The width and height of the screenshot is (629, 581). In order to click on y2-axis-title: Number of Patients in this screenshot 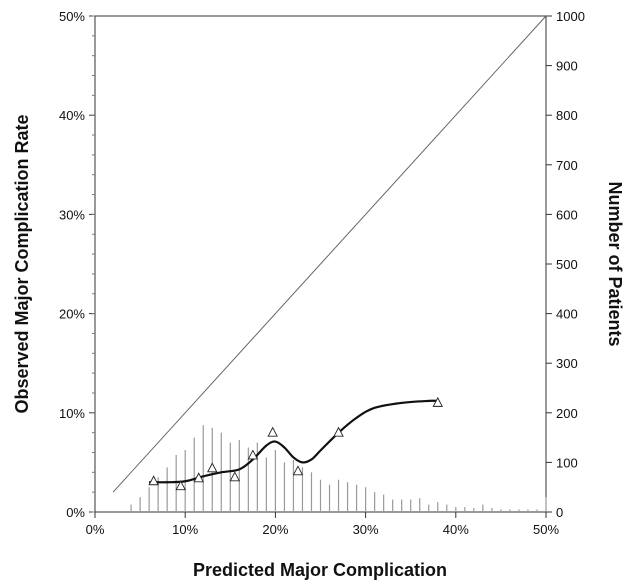, I will do `click(615, 263)`.